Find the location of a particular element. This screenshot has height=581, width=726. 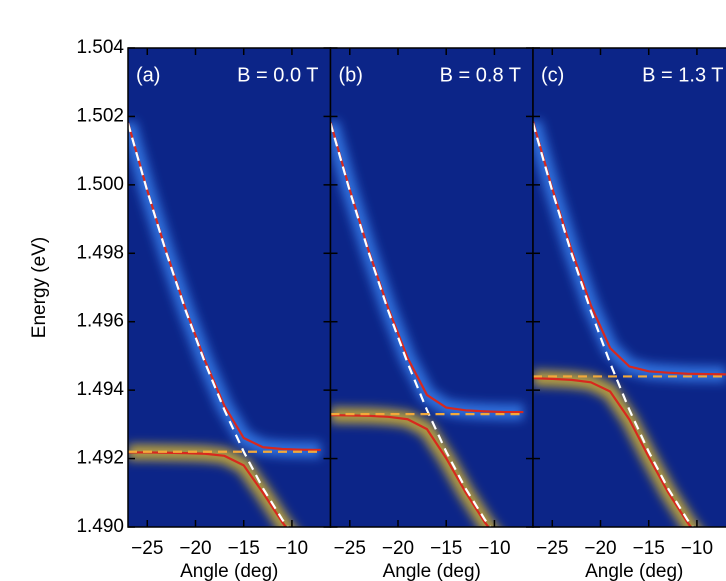

y-tick-label: 1.500 is located at coordinates (100, 184).